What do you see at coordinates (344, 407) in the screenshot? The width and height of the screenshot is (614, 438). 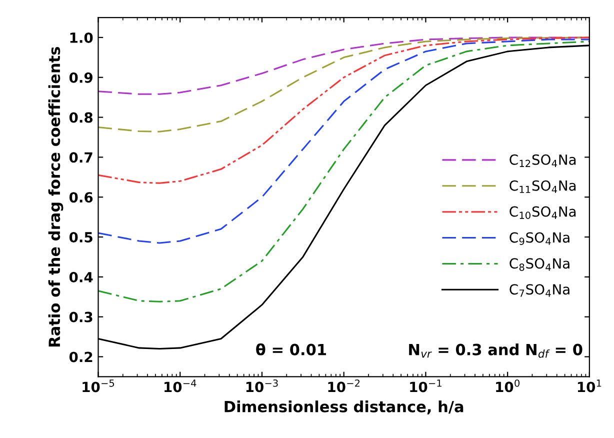 I see `x-axis-title: Dimensionless distance, h/a` at bounding box center [344, 407].